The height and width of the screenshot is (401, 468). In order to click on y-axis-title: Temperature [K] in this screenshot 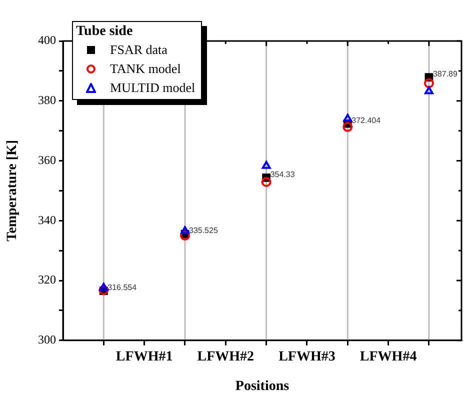, I will do `click(12, 191)`.